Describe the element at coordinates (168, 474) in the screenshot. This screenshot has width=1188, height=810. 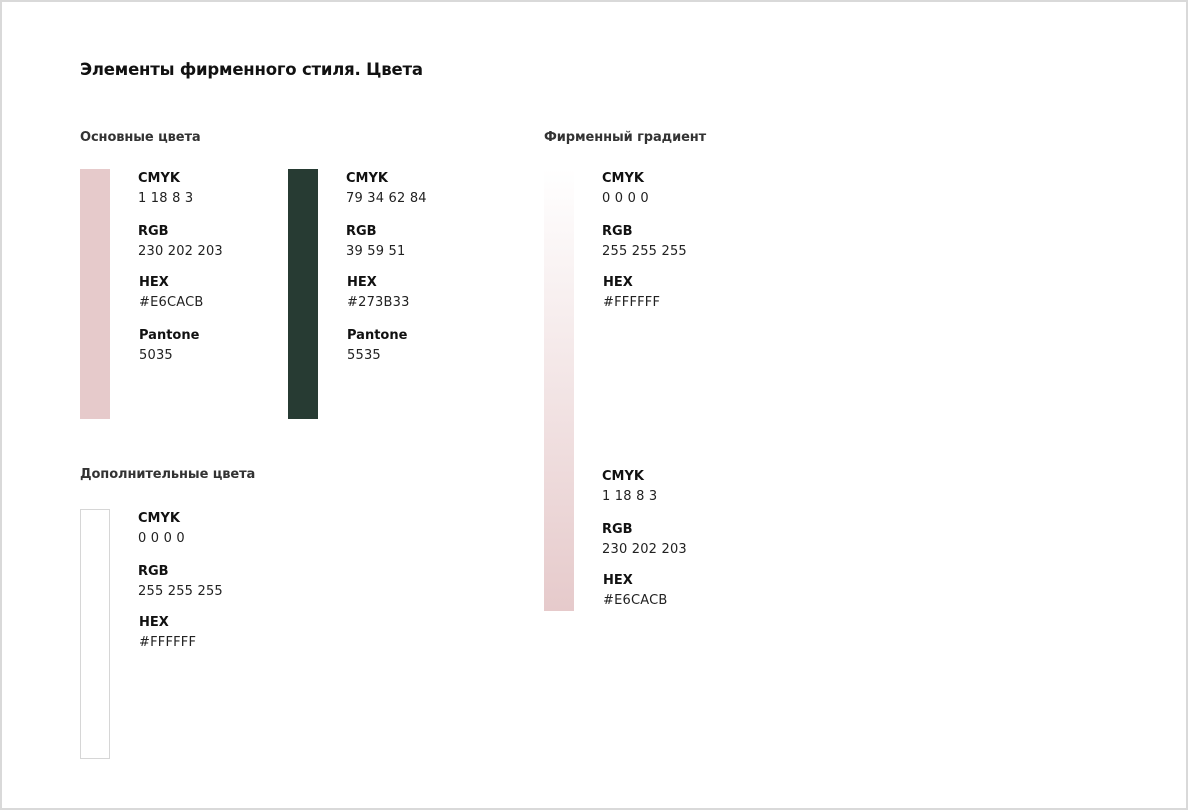
I see `additional-colors-title: Дополнительные цвета` at that location.